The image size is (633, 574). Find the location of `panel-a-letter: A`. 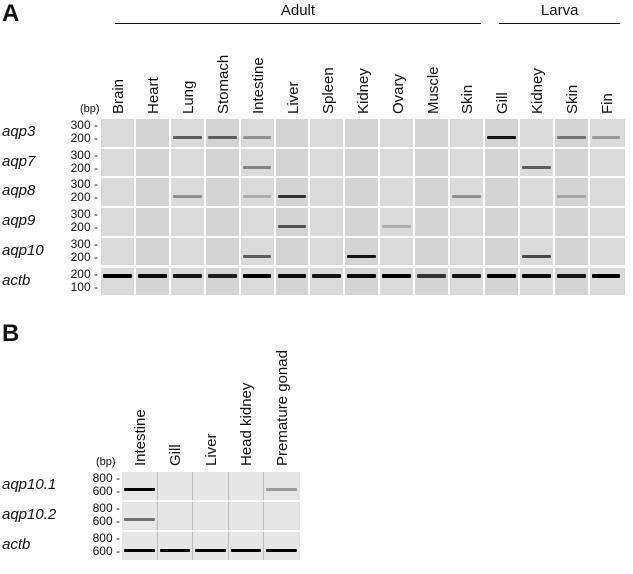

panel-a-letter: A is located at coordinates (11, 13).